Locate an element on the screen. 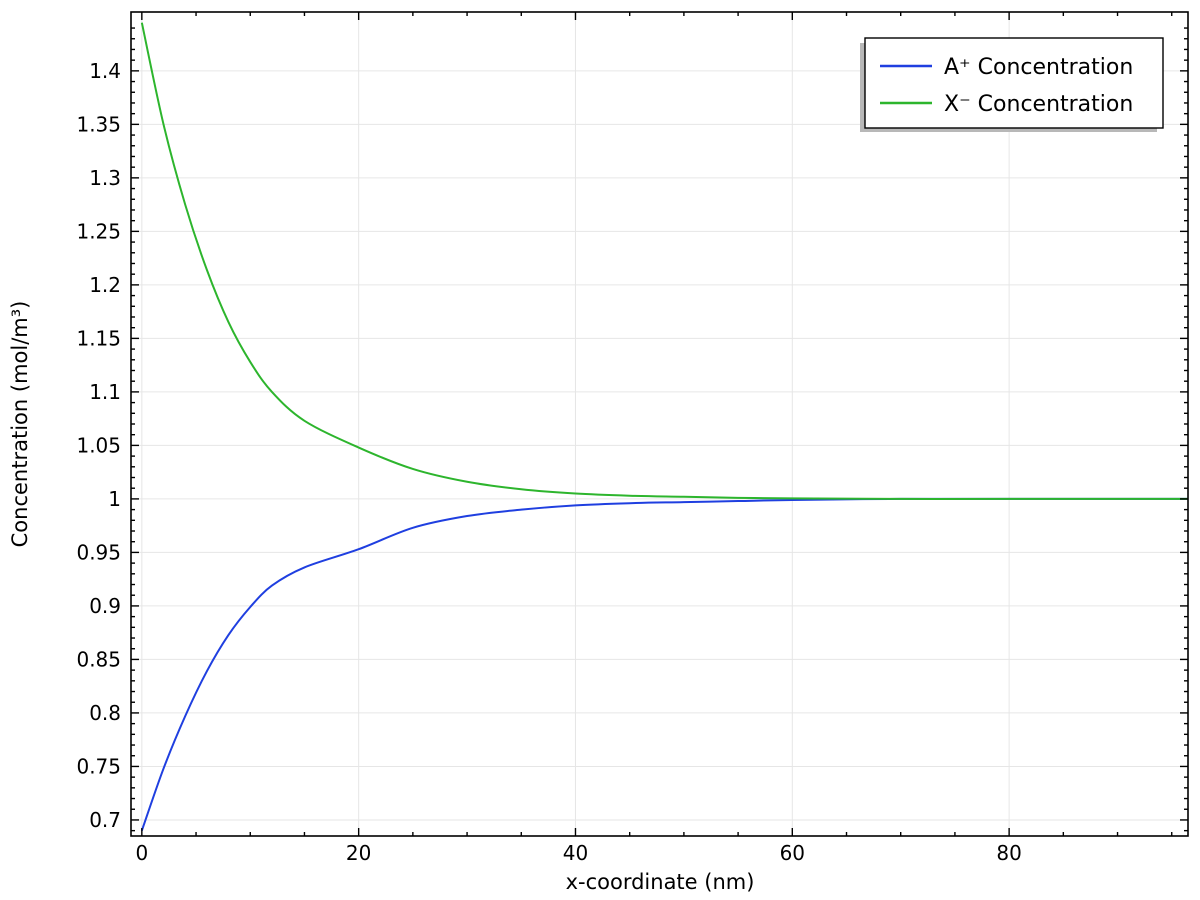 The height and width of the screenshot is (900, 1200). y-tick-label: 1.4 is located at coordinates (105, 71).